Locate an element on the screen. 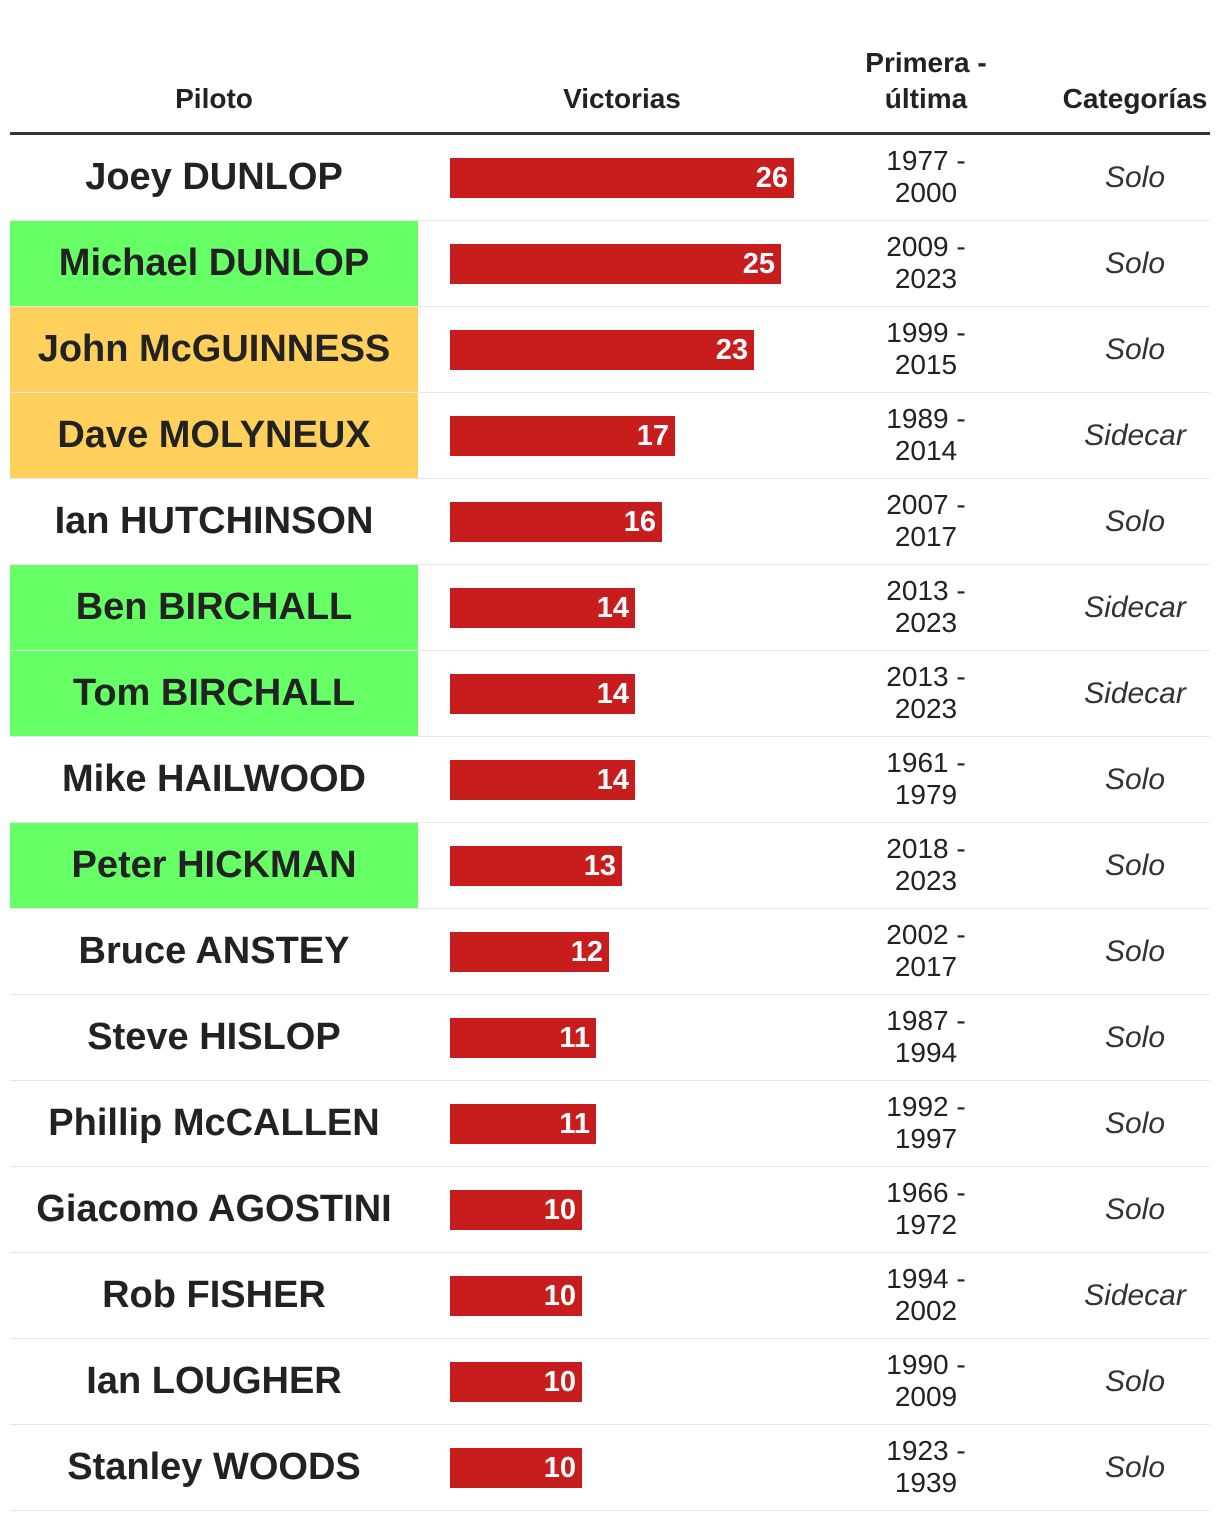 The width and height of the screenshot is (1220, 1522). table-row: Bruce ANSTEY 12 2002 -2017 Solo is located at coordinates (610, 952).